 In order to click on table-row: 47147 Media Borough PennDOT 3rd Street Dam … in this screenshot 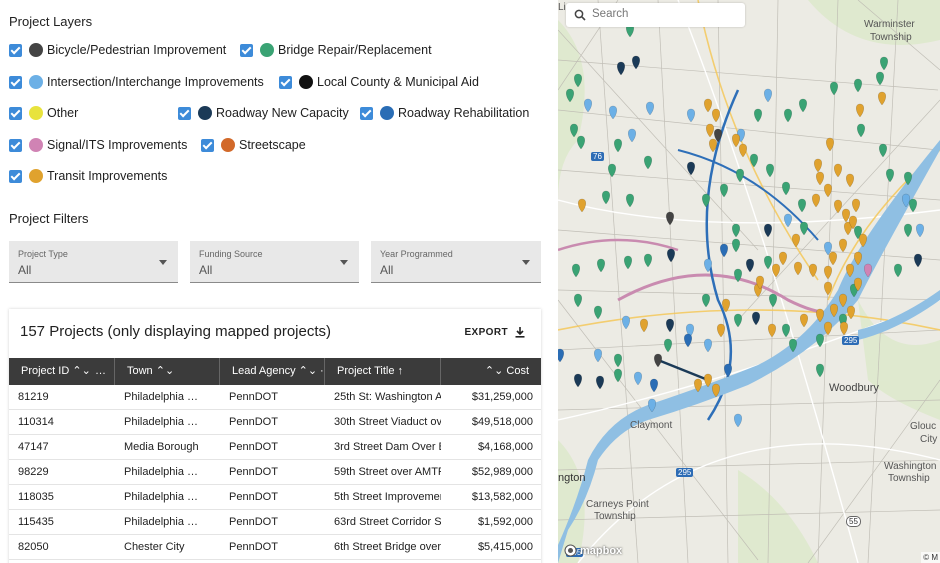, I will do `click(275, 447)`.